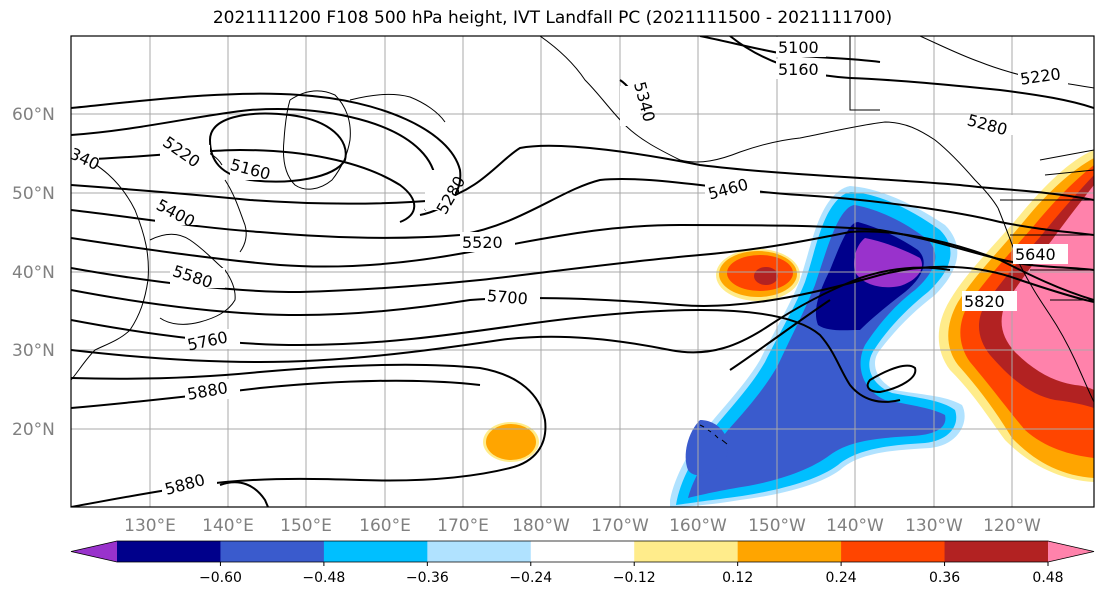 This screenshot has width=1105, height=601. I want to click on lon-label: 140°W, so click(855, 526).